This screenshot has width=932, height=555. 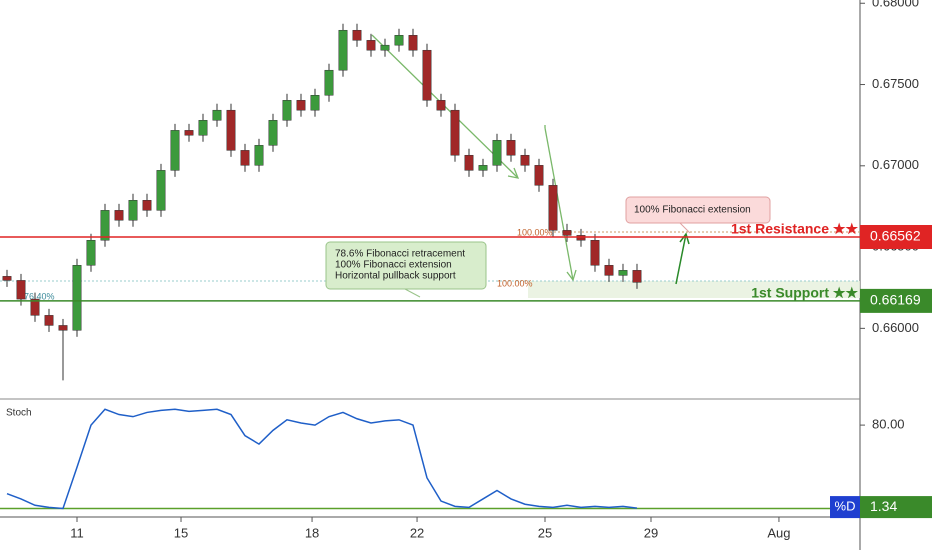 I want to click on x-tick-label: 25, so click(x=545, y=532).